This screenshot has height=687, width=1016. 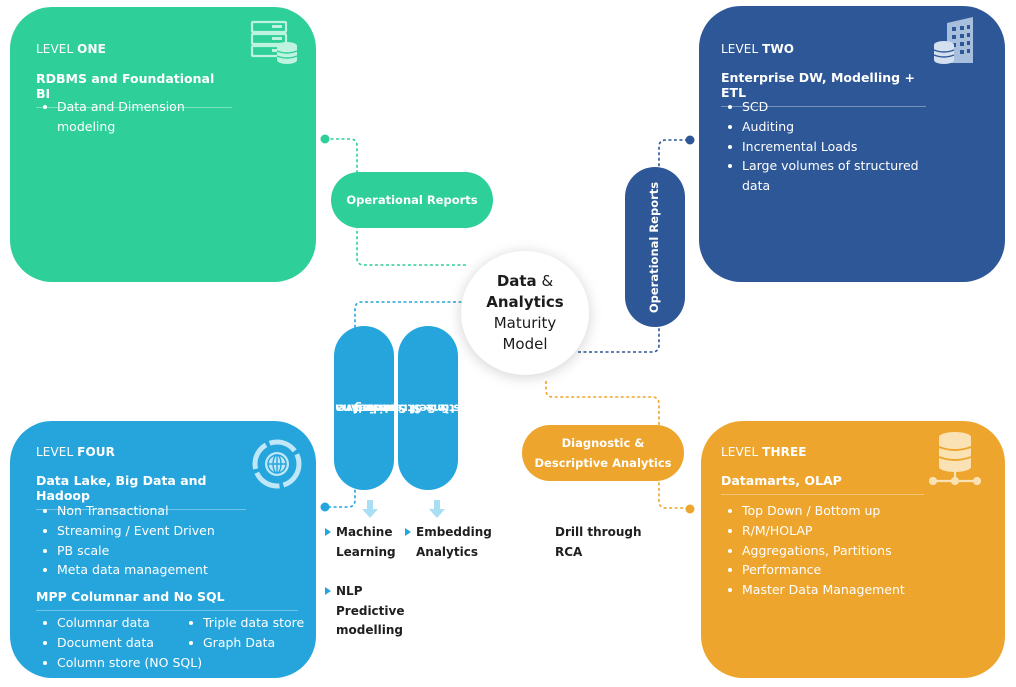 I want to click on operational-reports-vertical-label: Operational Reports, so click(x=654, y=247).